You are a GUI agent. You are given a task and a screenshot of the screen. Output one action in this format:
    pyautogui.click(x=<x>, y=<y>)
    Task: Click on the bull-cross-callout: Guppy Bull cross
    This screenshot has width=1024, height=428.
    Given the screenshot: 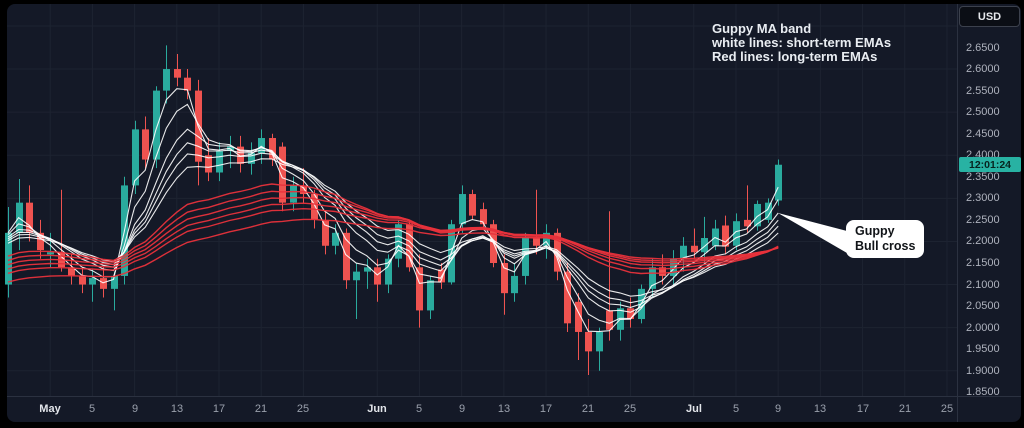 What is the action you would take?
    pyautogui.click(x=885, y=239)
    